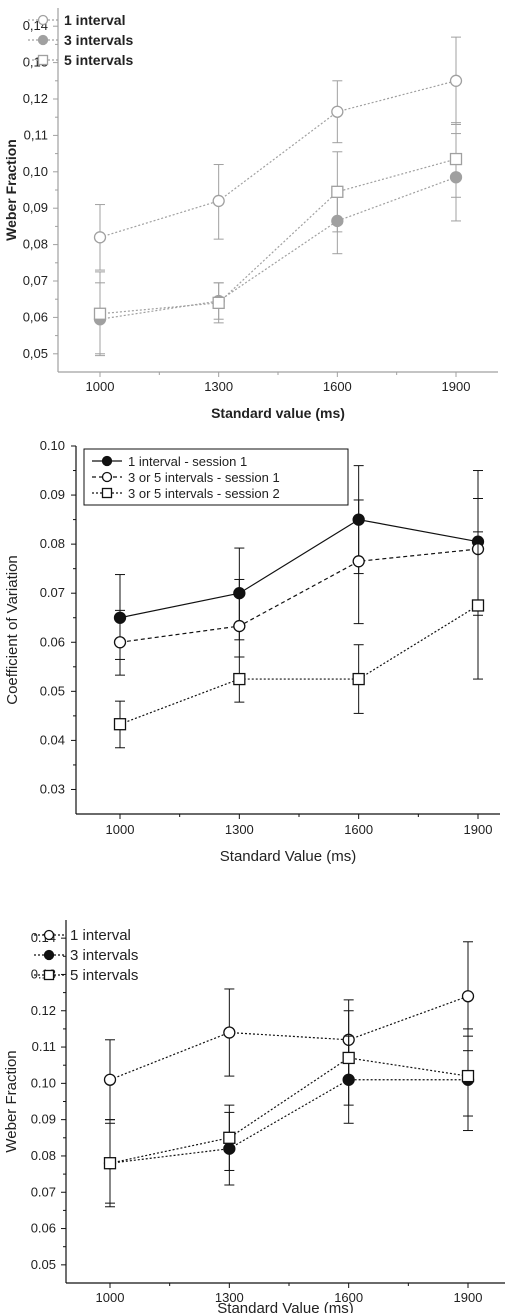 This screenshot has width=511, height=1313. I want to click on y-axis-label: Coefficient of Variation, so click(12, 630).